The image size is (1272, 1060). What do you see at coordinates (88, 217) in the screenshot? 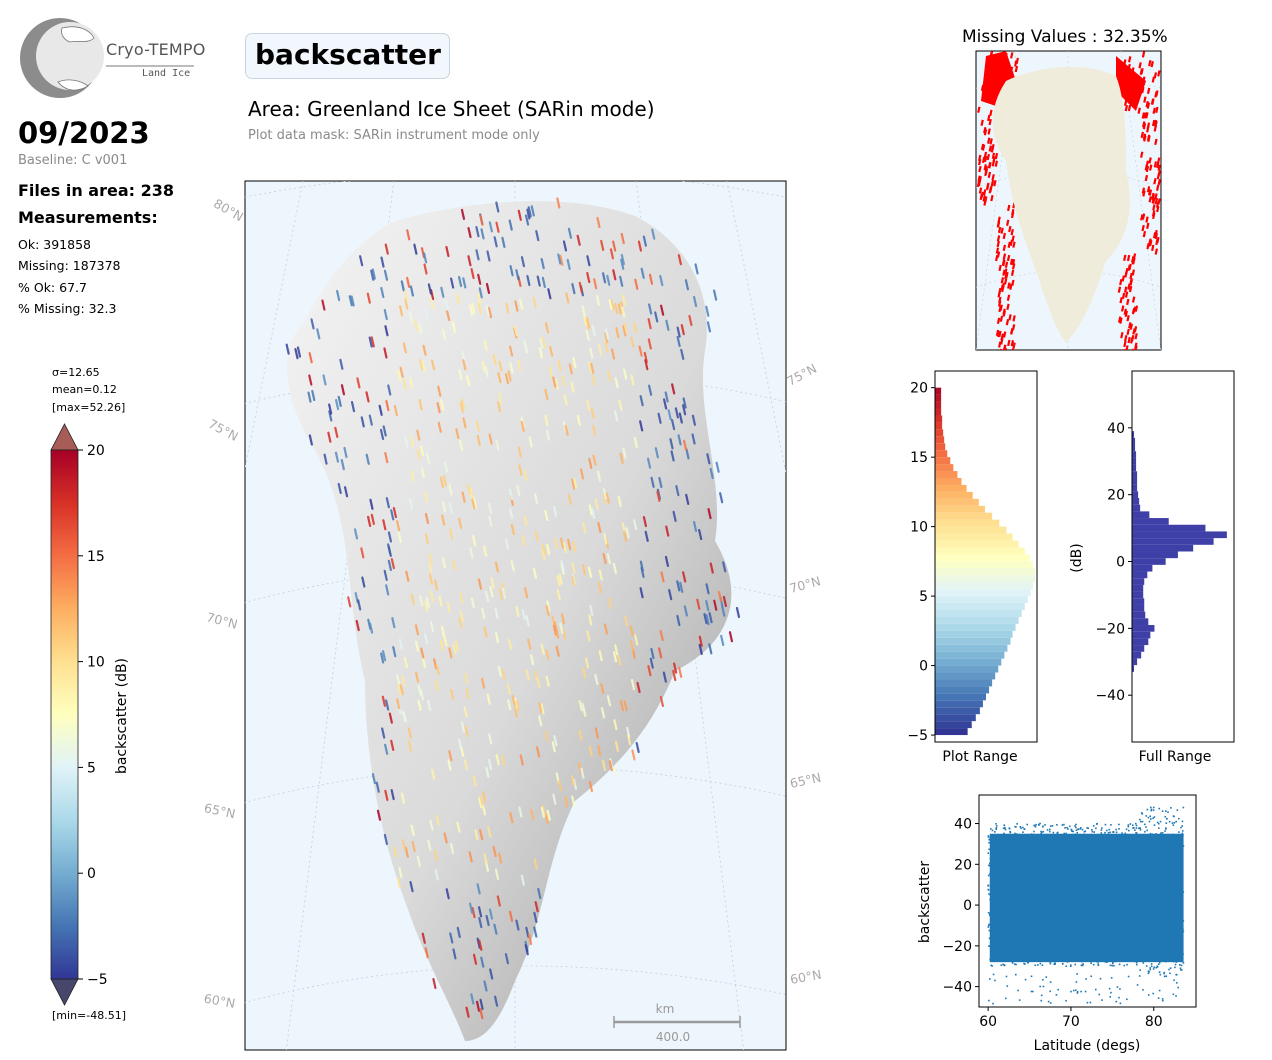
I see `measurements-title: Measurements:` at bounding box center [88, 217].